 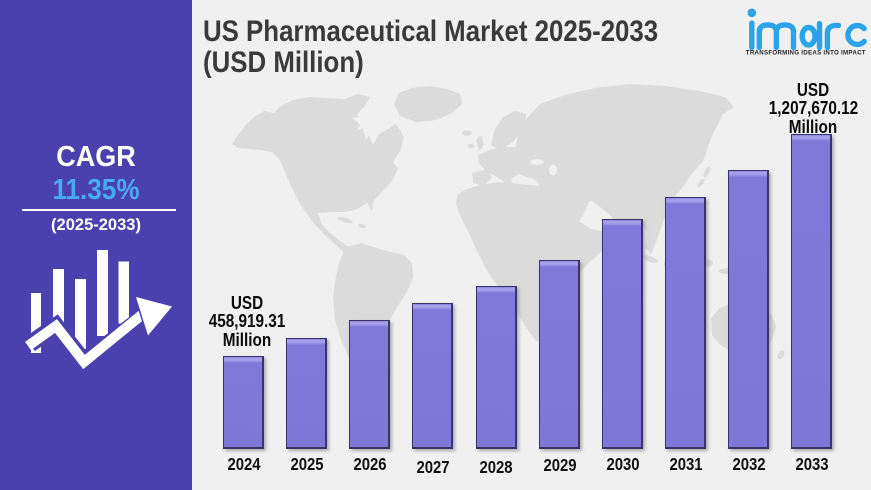 I want to click on svg-text: TRANSFORMING IDEAS INTO IMPACT, so click(x=806, y=53).